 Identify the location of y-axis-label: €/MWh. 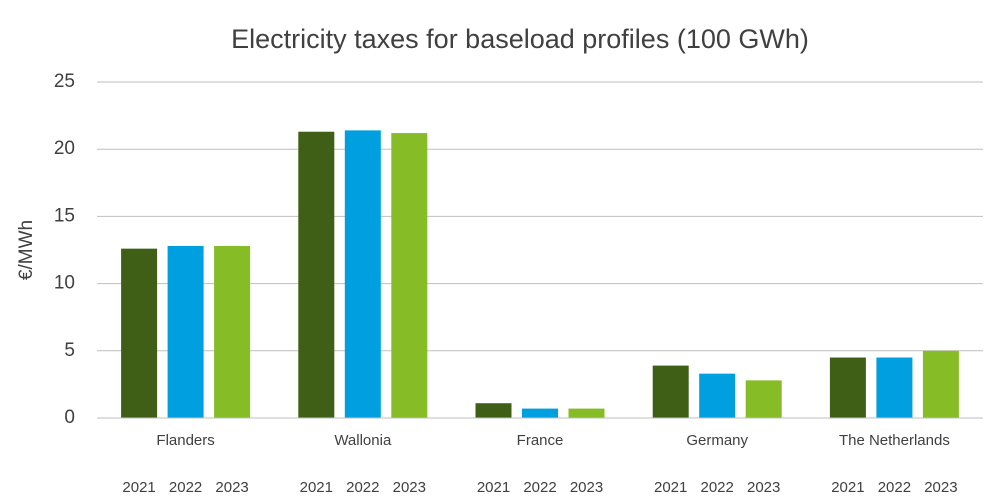
(26, 250).